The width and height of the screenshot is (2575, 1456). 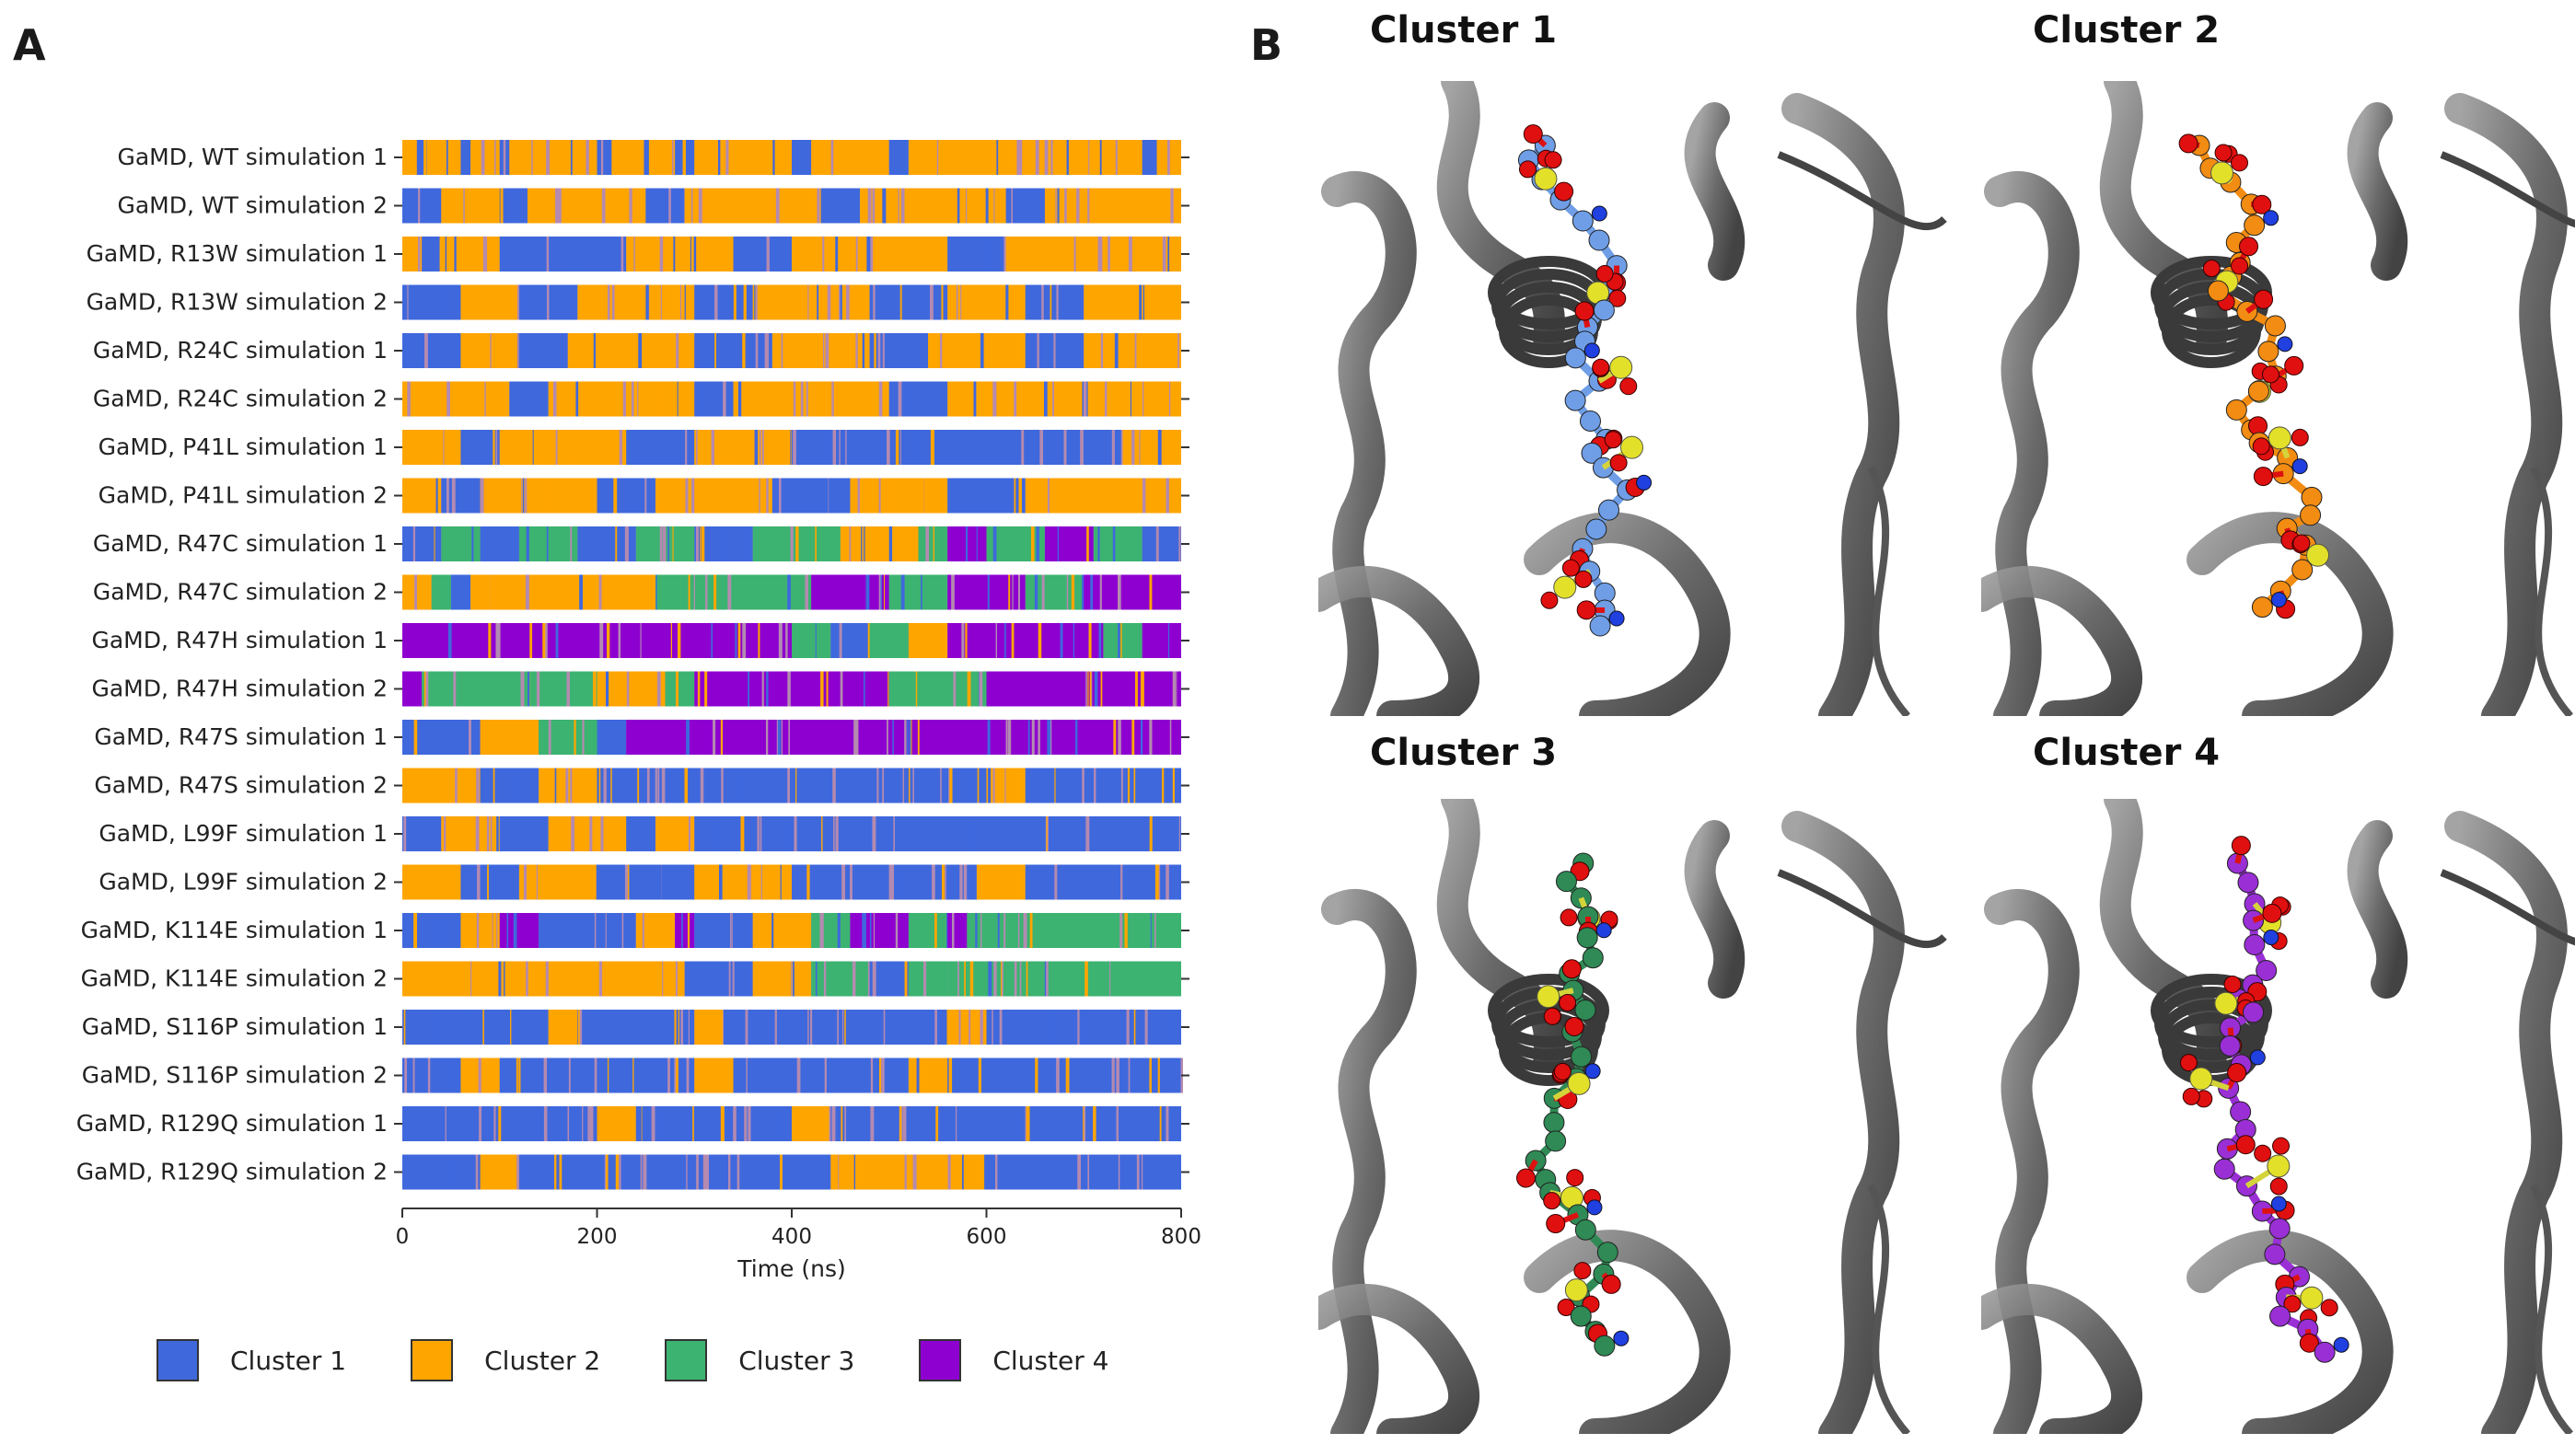 I want to click on timeline-row: GaMD, R47H simulation 1, so click(x=640, y=640).